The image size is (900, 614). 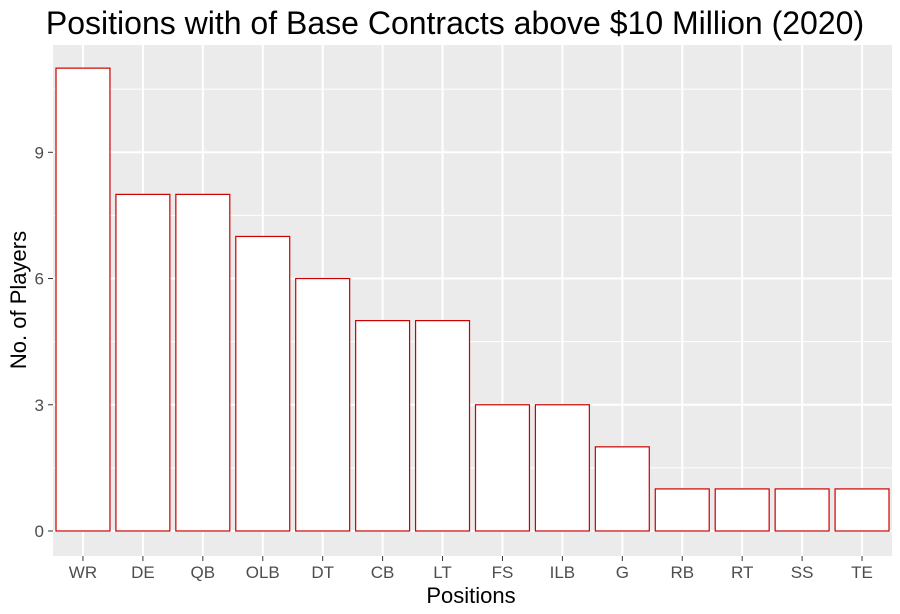 What do you see at coordinates (83, 299) in the screenshot?
I see `bar-wr` at bounding box center [83, 299].